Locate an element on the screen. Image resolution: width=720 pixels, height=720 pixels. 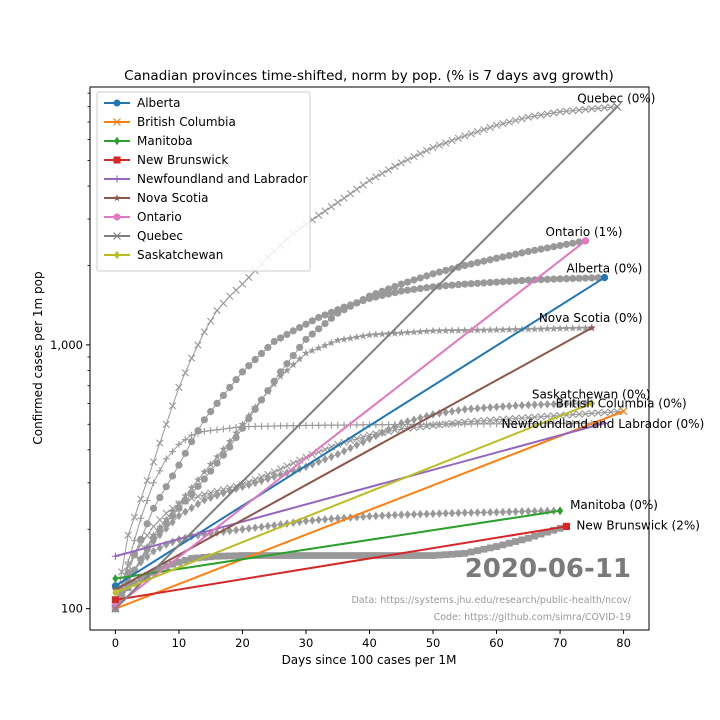
y-axis-label: Confirmed cases per 1m pop is located at coordinates (38, 357).